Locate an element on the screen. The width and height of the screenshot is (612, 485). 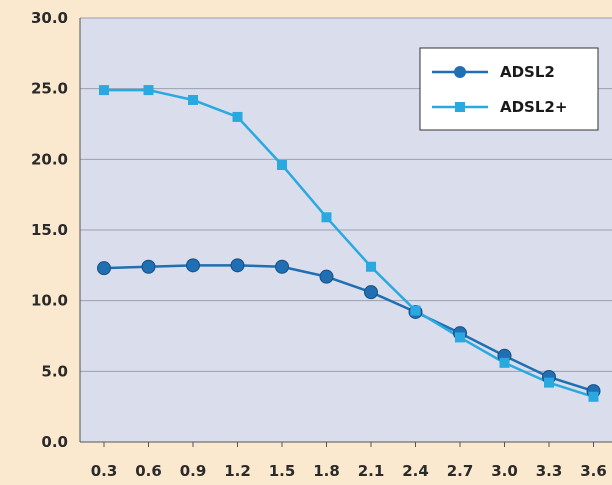
x-tick-label: 2.4 is located at coordinates (415, 471).